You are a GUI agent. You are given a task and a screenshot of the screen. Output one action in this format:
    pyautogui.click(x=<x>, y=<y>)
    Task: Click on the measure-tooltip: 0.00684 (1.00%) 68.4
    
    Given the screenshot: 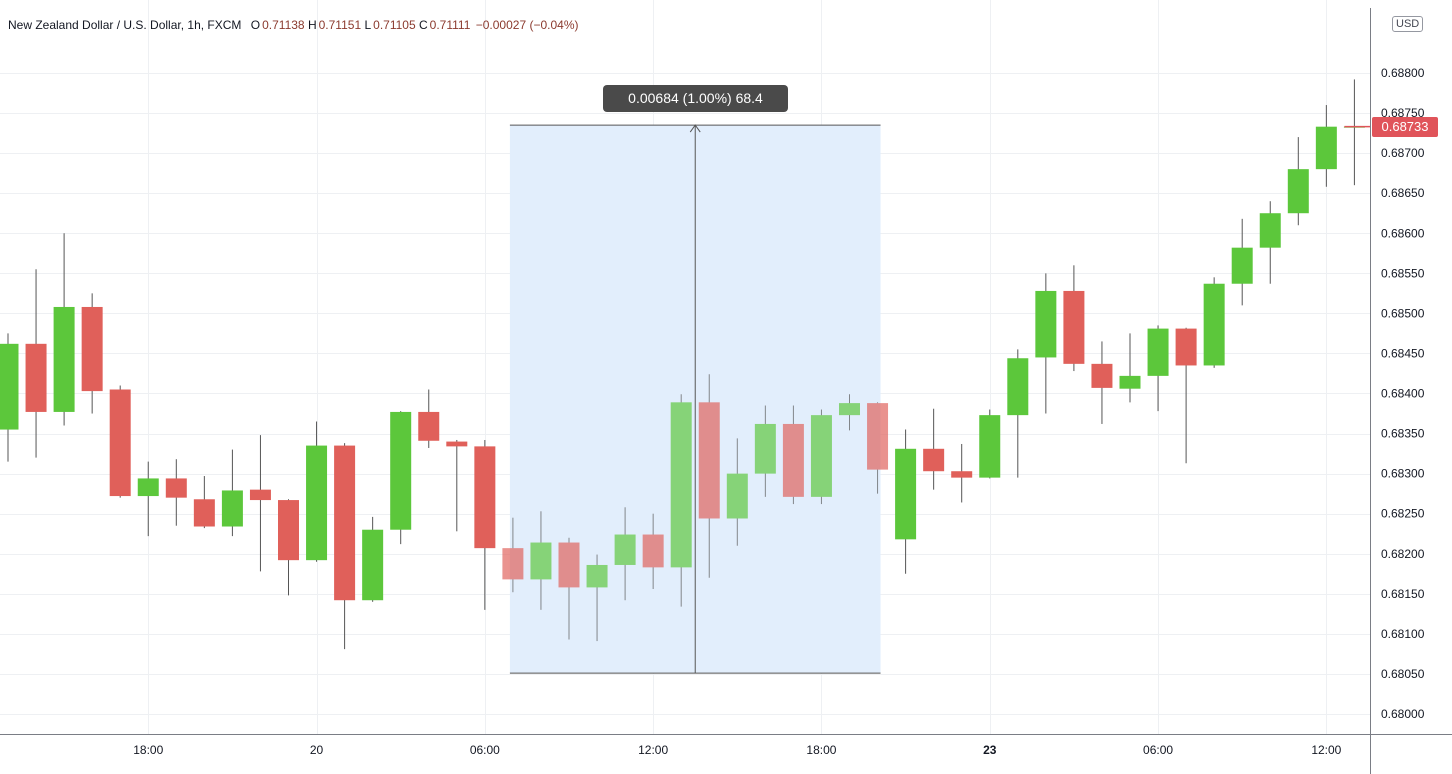 What is the action you would take?
    pyautogui.click(x=695, y=98)
    